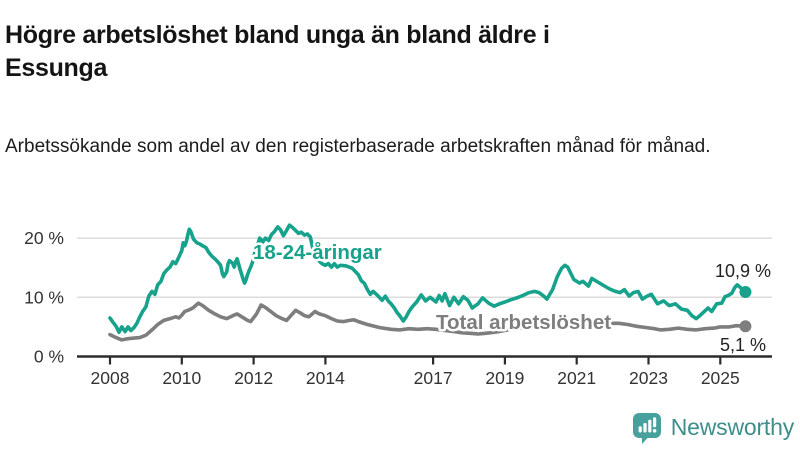 Image resolution: width=800 pixels, height=450 pixels. I want to click on x-tick-label: 2014, so click(325, 378).